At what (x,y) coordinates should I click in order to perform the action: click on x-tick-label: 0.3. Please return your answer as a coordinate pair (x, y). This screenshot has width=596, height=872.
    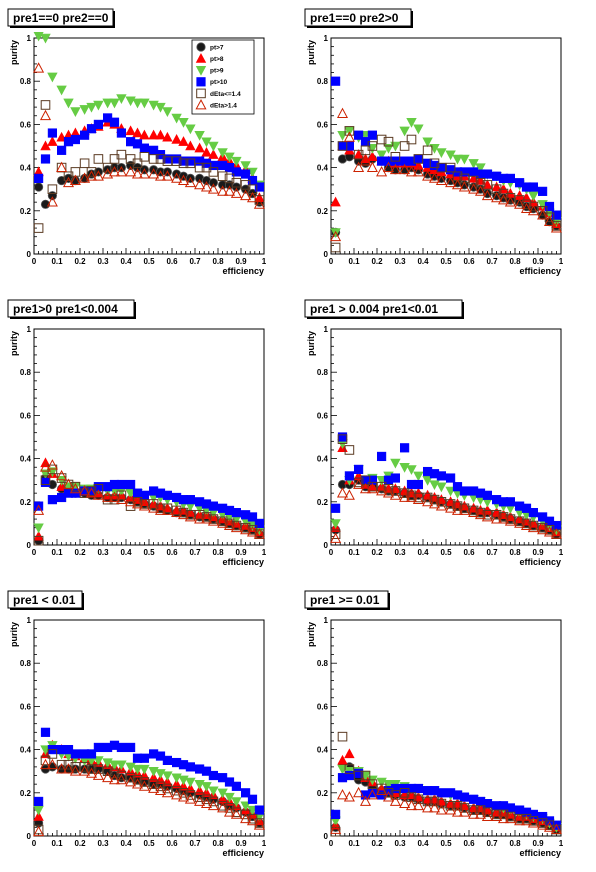
    Looking at the image, I should click on (103, 843).